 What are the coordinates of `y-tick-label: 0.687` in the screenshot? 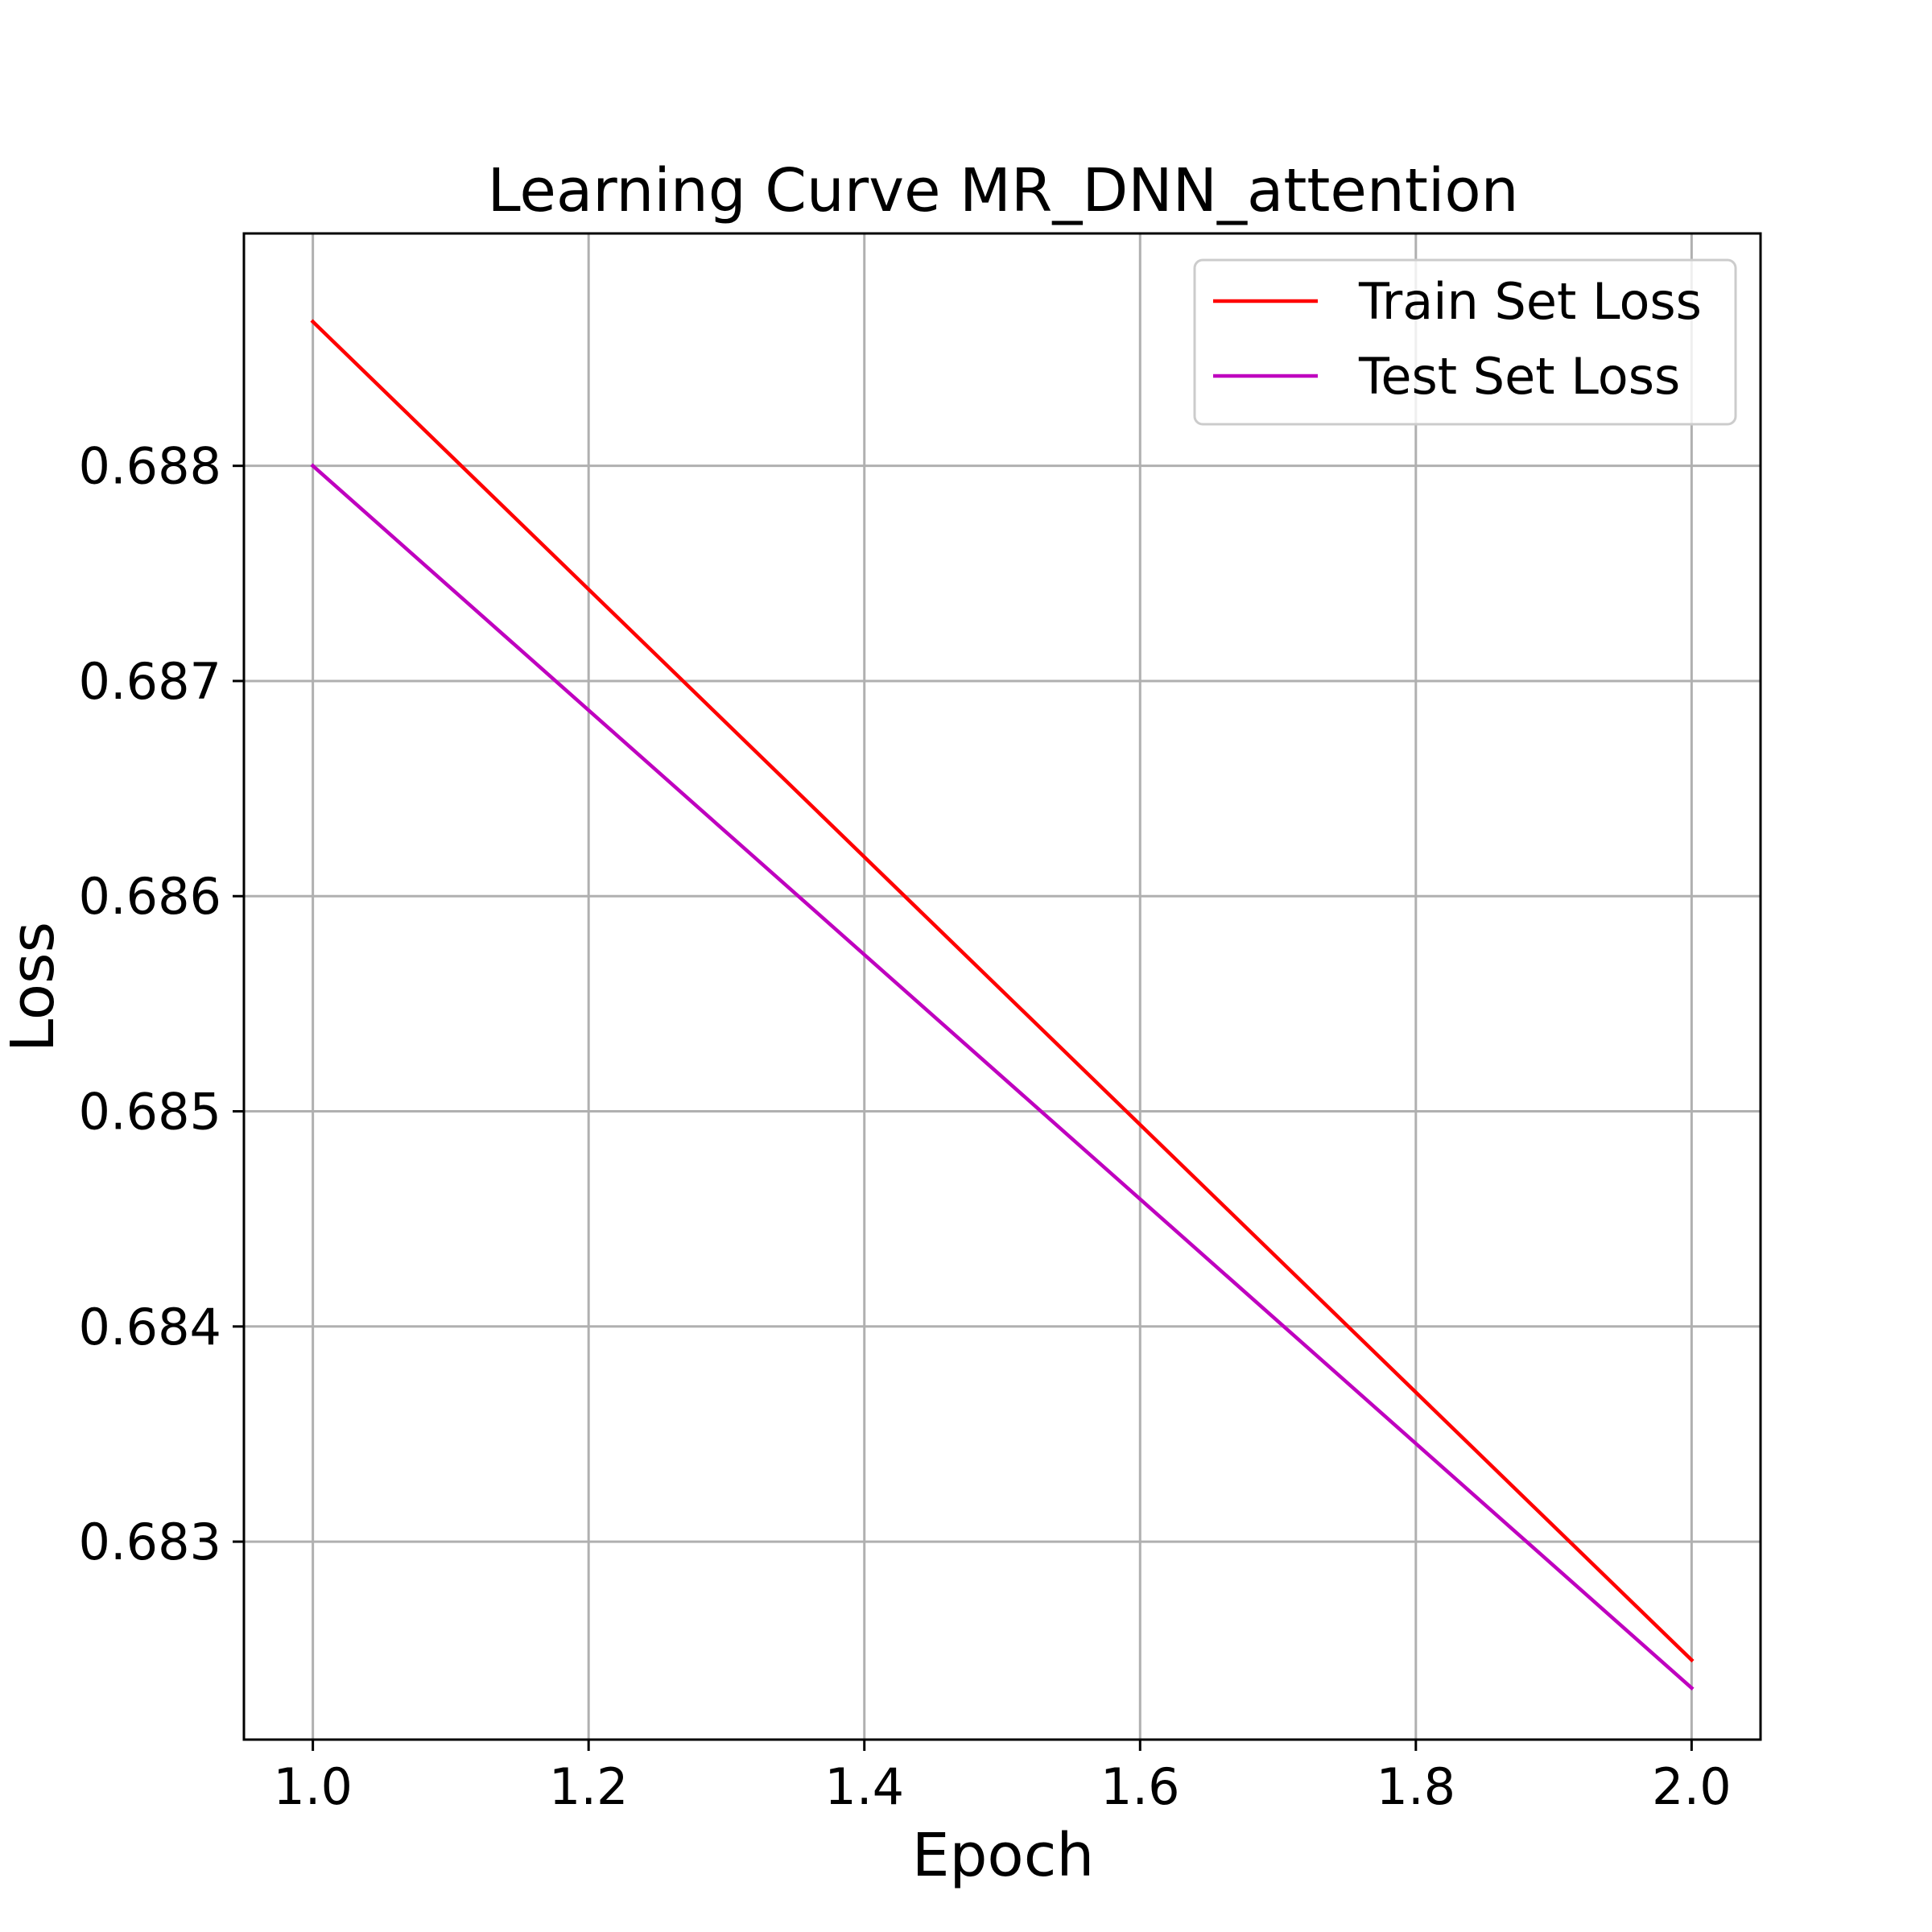 It's located at (150, 681).